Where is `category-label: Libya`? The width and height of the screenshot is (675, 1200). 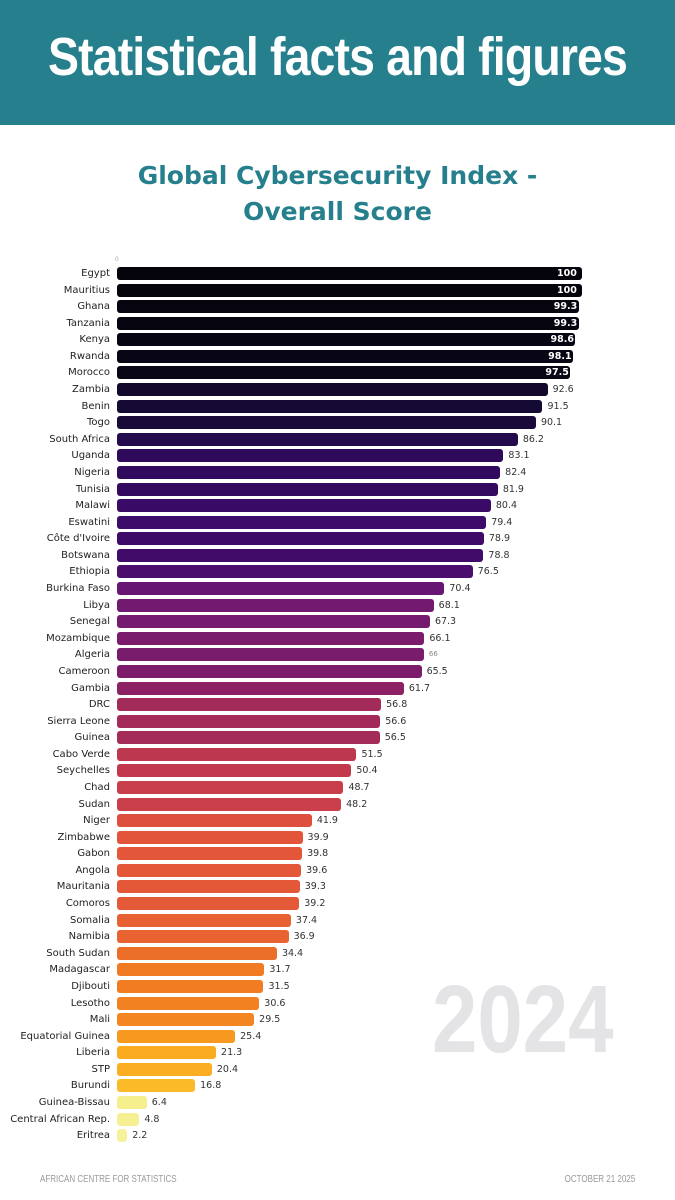 category-label: Libya is located at coordinates (96, 605).